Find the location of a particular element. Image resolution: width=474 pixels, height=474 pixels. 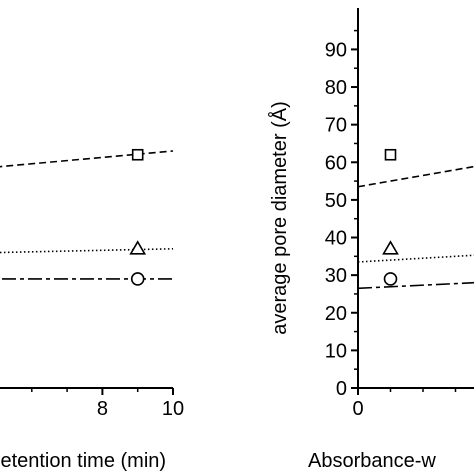

right-y-tick-label: 0 is located at coordinates (341, 389).